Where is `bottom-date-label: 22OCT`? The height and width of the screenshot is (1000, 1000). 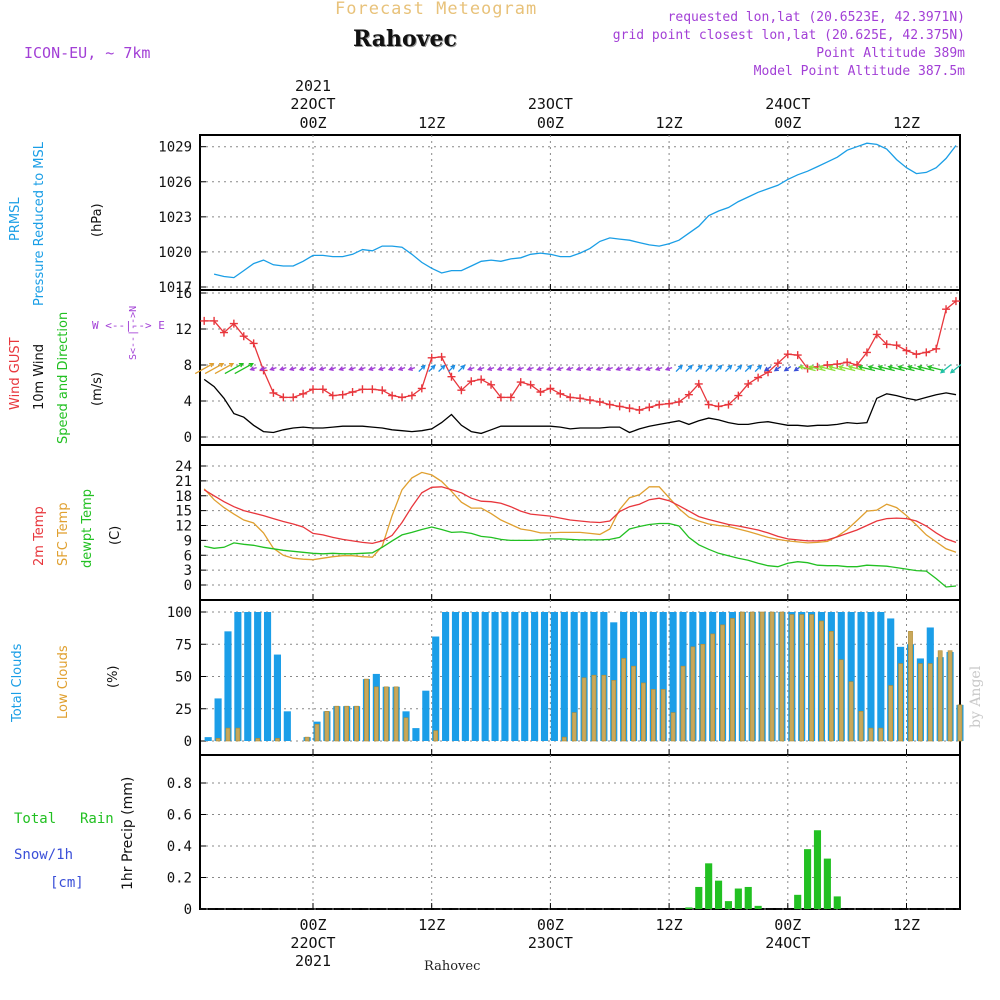
bottom-date-label: 22OCT is located at coordinates (312, 943).